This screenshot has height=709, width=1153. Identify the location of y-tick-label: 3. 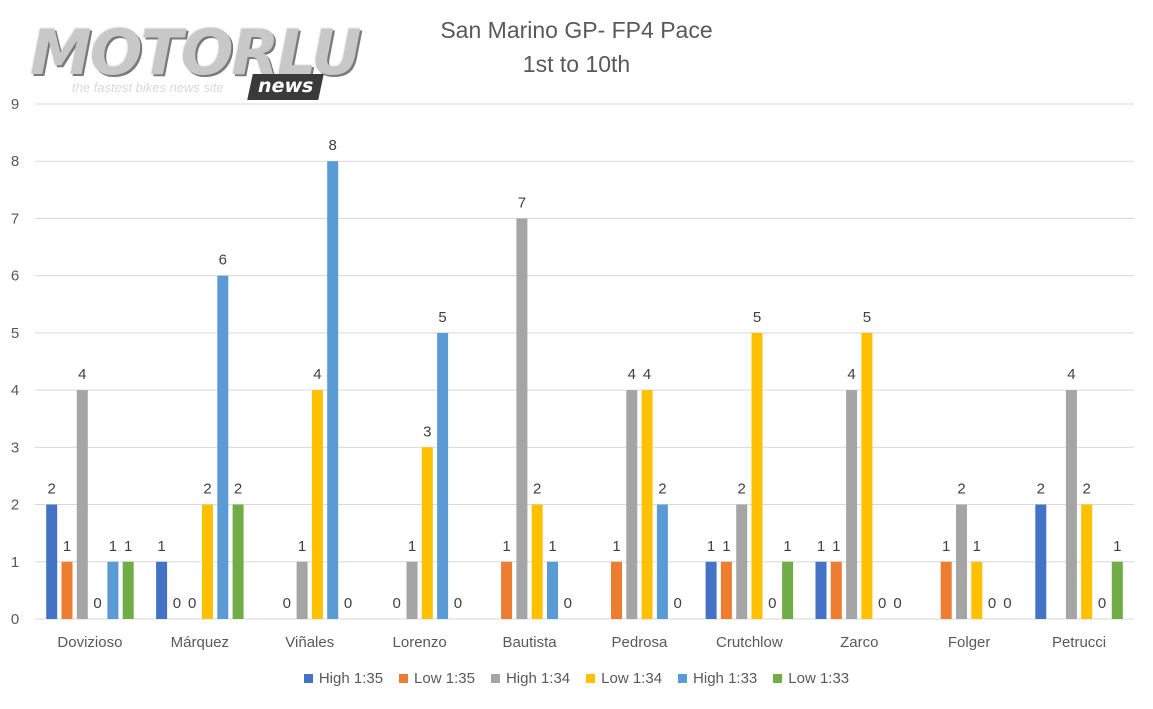
(15, 447).